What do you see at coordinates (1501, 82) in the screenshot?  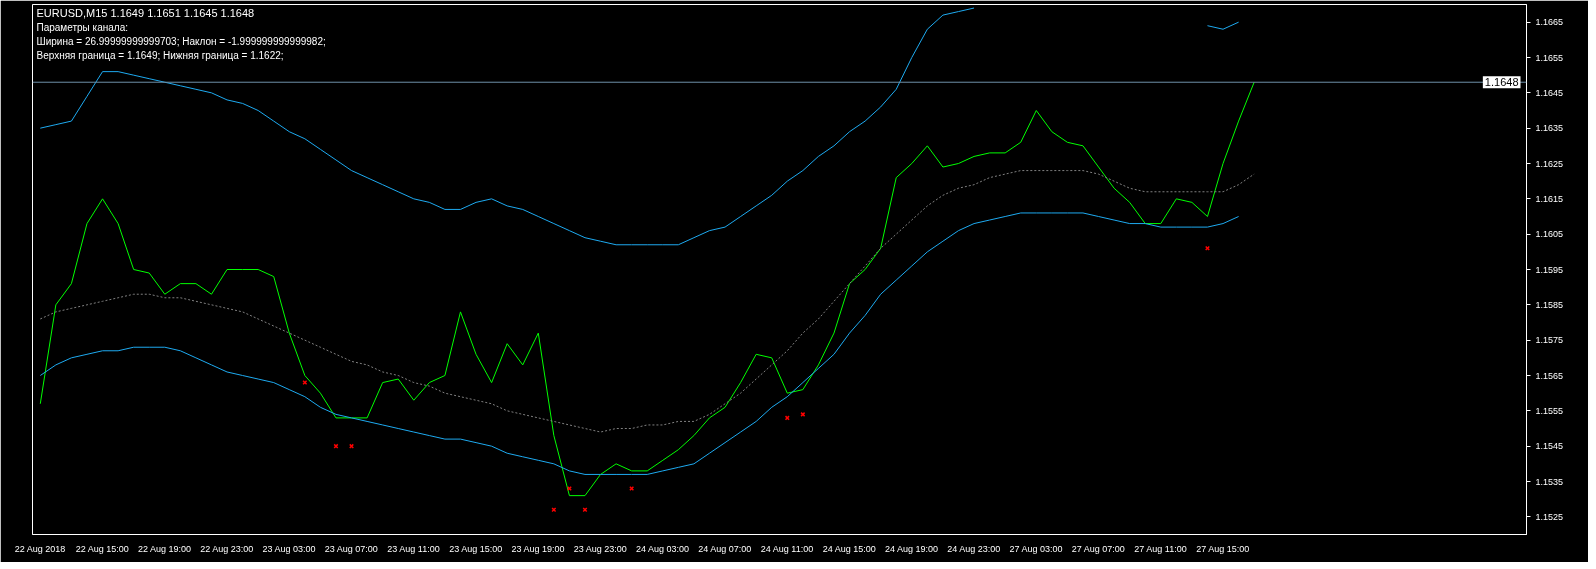 I see `ref-line-label: 1.1648` at bounding box center [1501, 82].